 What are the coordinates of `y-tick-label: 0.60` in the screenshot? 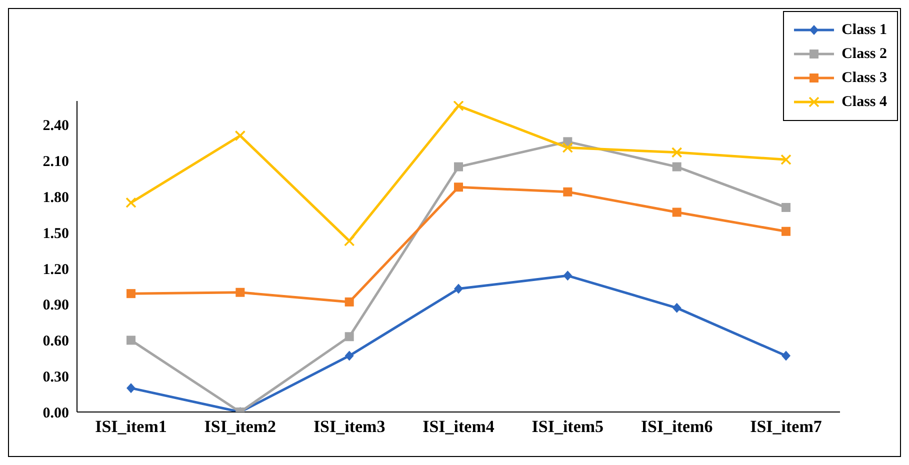 It's located at (55, 342).